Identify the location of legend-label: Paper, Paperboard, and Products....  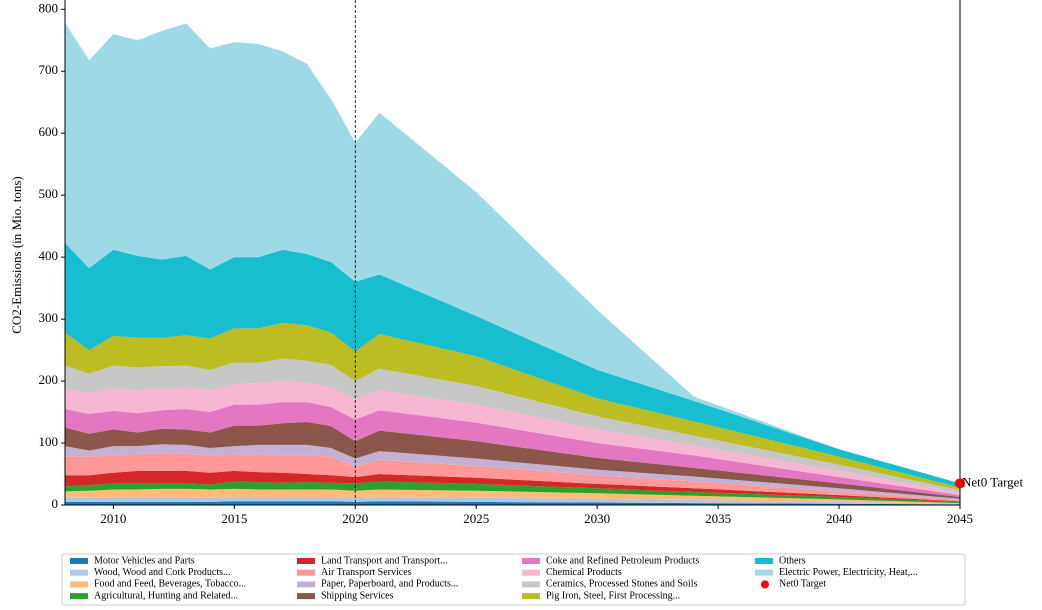
(389, 584).